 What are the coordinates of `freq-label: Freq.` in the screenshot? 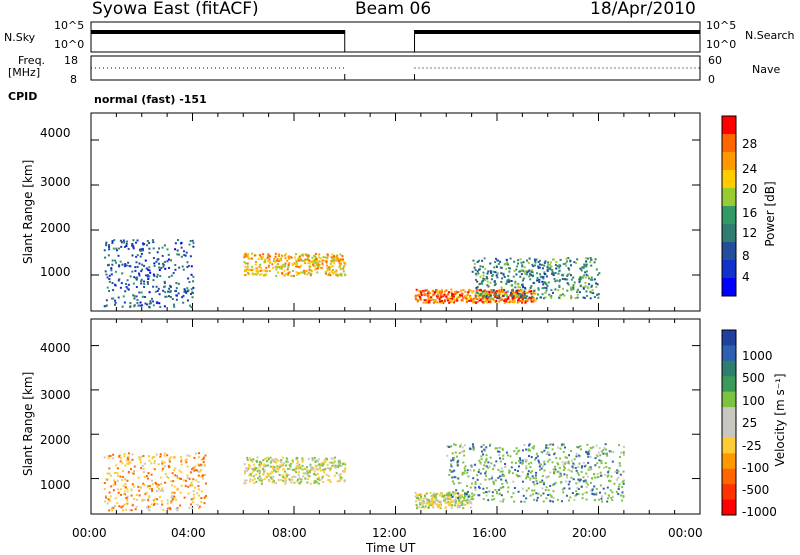 It's located at (32, 60).